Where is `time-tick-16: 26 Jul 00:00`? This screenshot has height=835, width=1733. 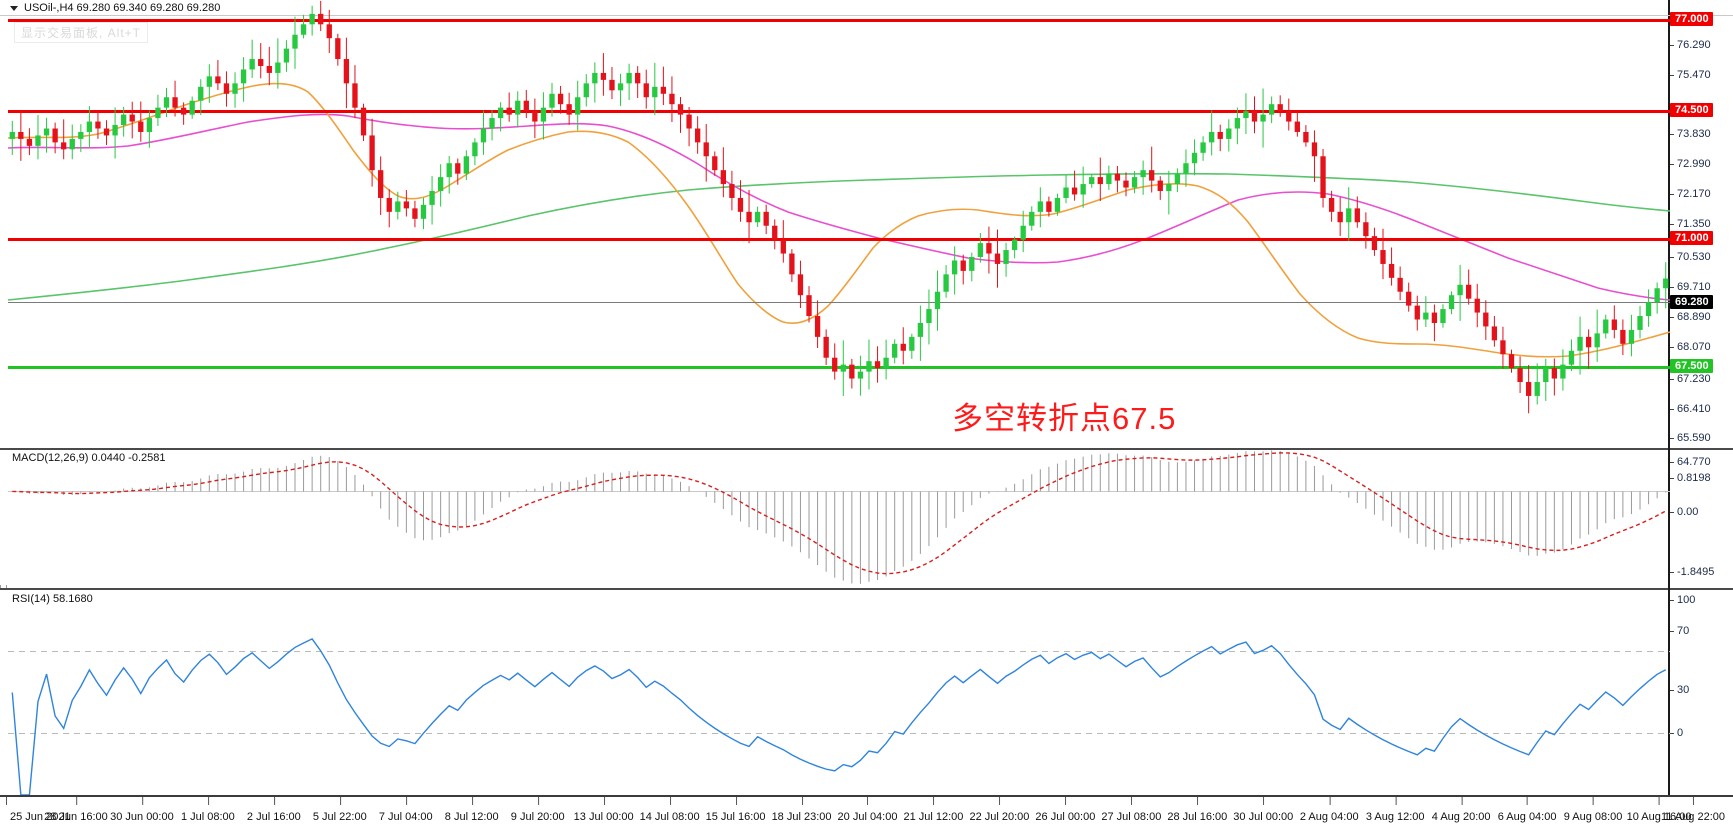 time-tick-16: 26 Jul 00:00 is located at coordinates (1065, 810).